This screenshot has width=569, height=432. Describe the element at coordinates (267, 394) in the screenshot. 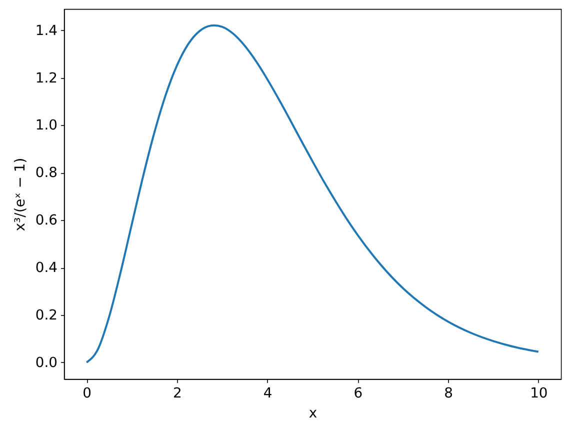

I see `x-tick-label: 4` at that location.